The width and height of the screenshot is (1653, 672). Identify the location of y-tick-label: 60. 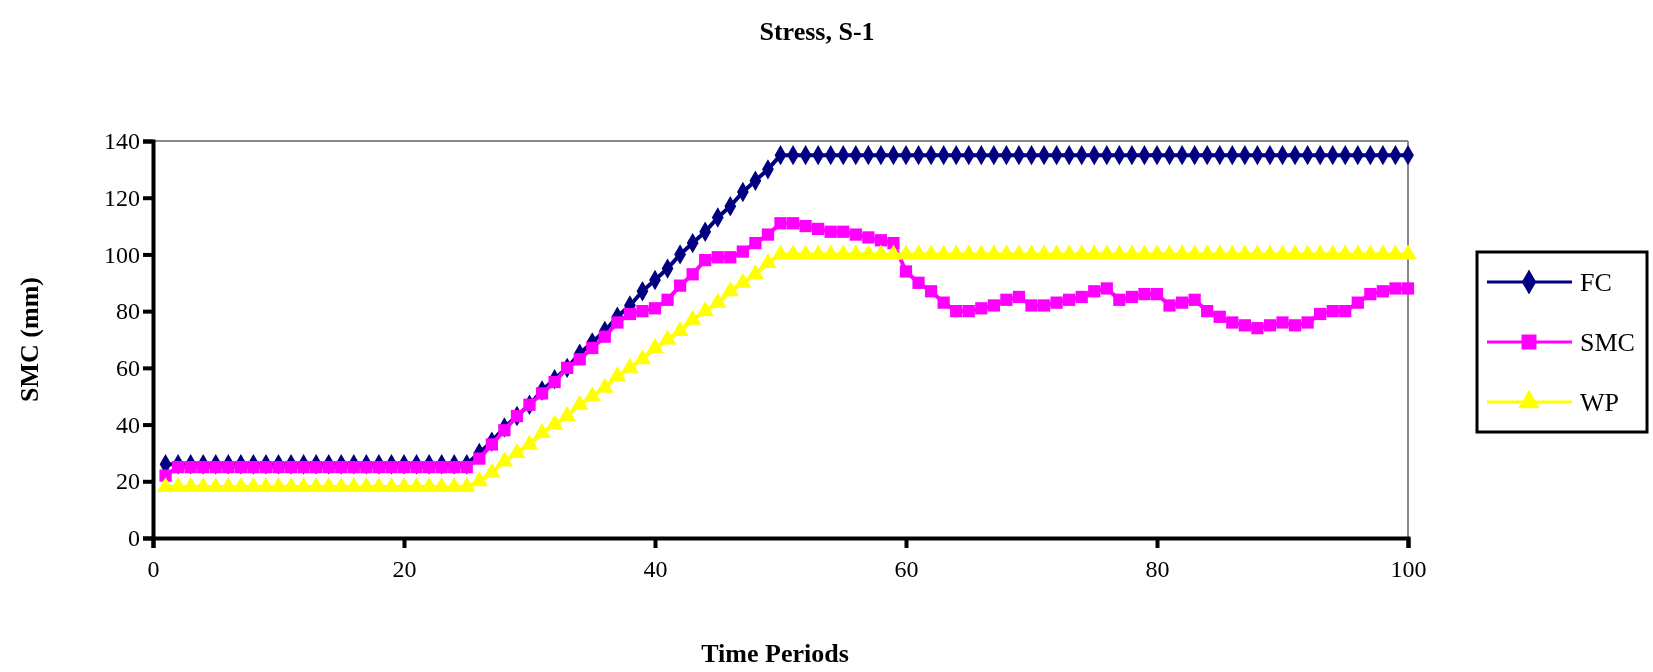
(128, 368).